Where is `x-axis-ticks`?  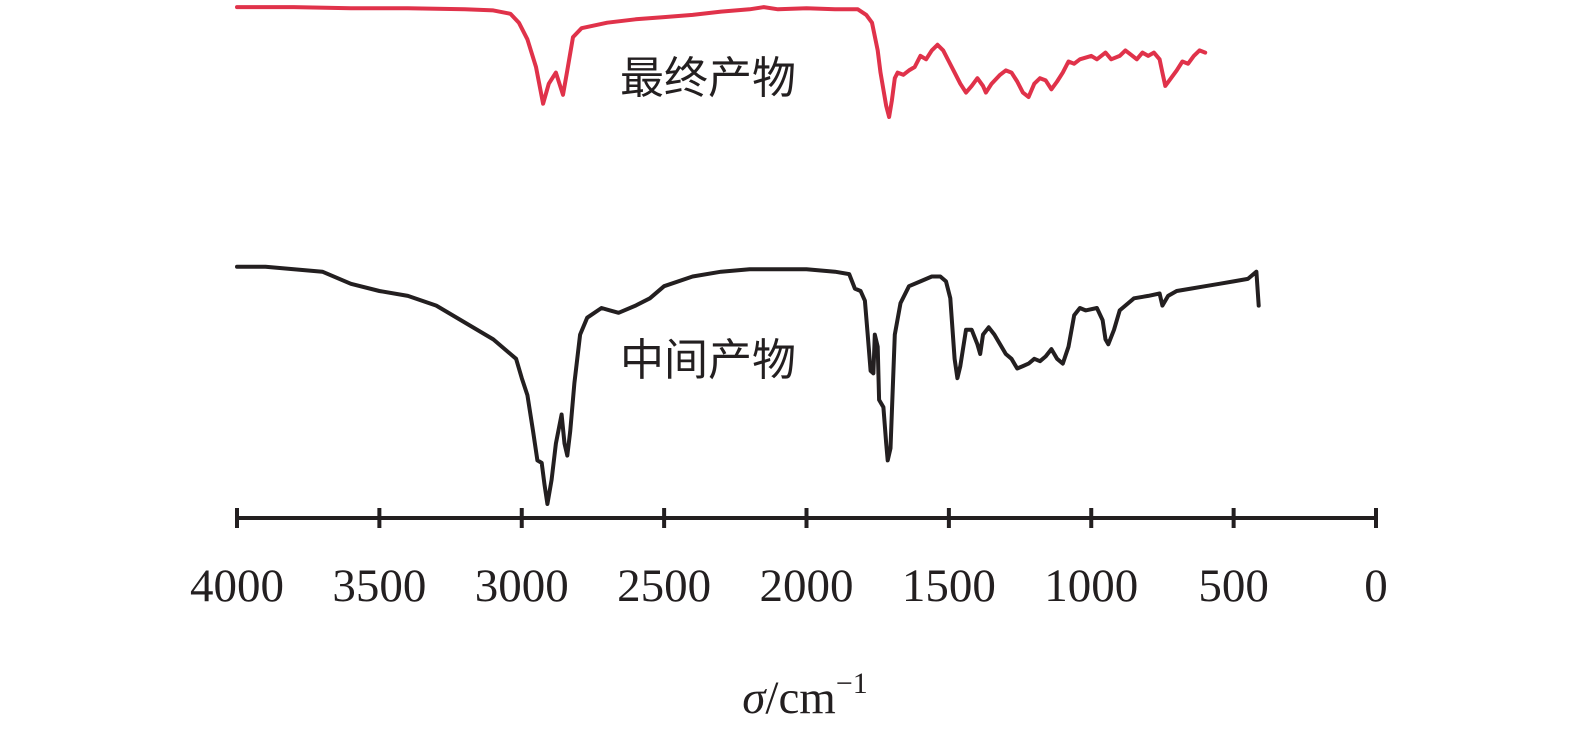 x-axis-ticks is located at coordinates (806, 518).